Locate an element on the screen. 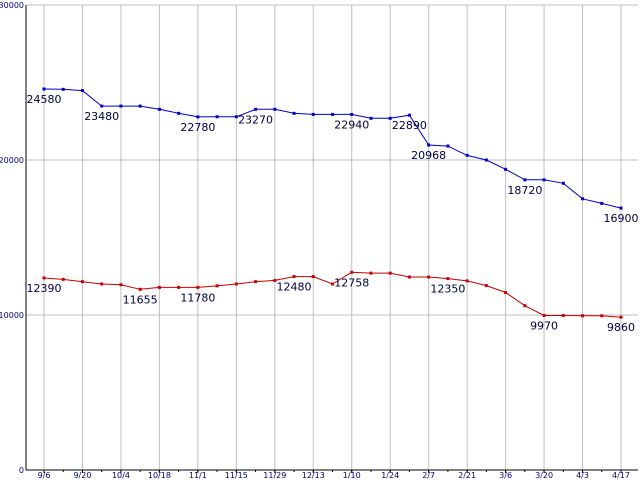  data-label: 12480 is located at coordinates (294, 287).